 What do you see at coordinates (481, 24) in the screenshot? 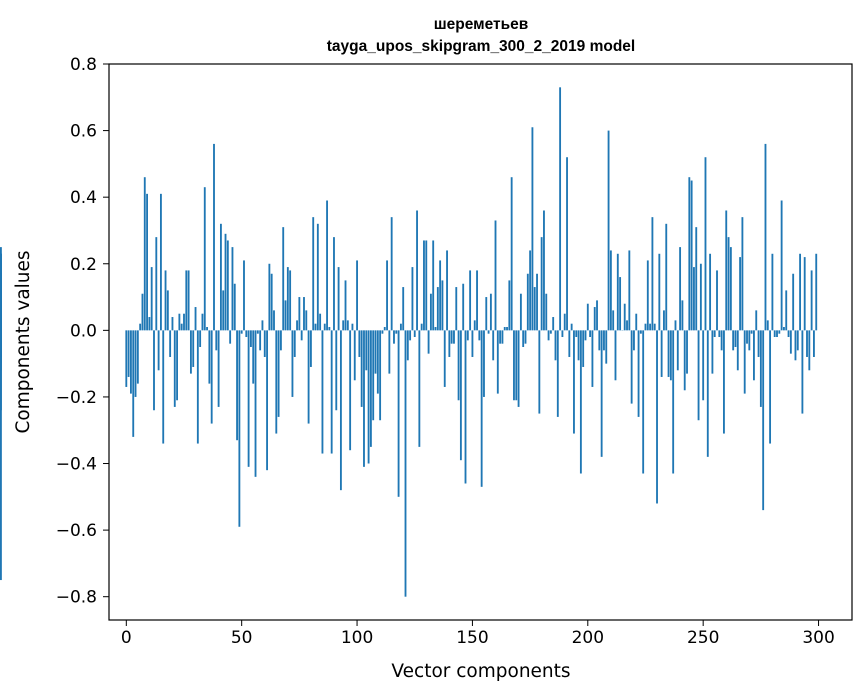
I see `chart-title: шереметьев` at bounding box center [481, 24].